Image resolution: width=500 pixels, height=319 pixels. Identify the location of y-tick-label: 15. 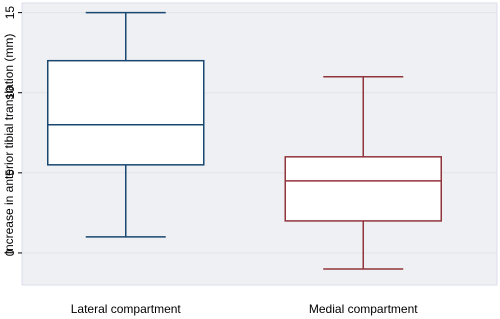
(10, 13).